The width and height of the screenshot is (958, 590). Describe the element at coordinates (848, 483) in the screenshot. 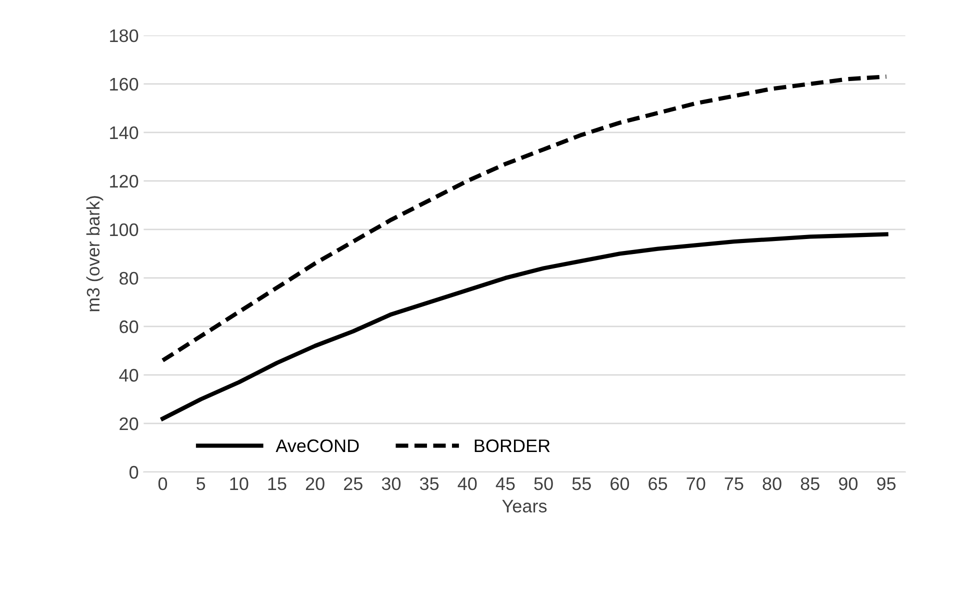

I see `x-tick-label: 90` at that location.